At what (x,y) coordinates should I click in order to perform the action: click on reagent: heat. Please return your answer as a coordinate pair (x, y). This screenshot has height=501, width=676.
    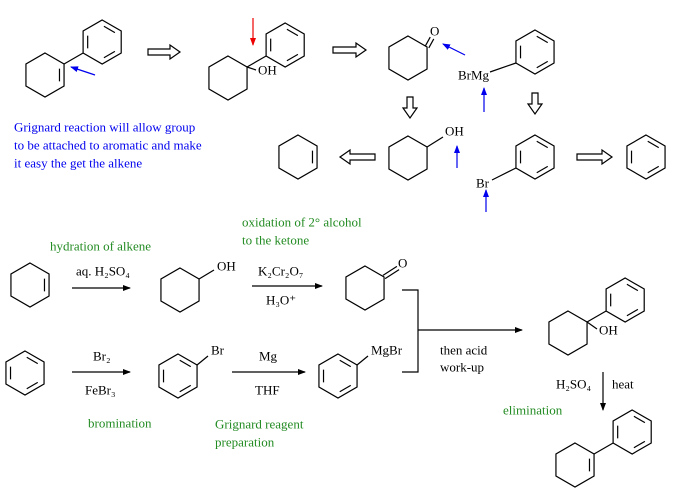
    Looking at the image, I should click on (623, 384).